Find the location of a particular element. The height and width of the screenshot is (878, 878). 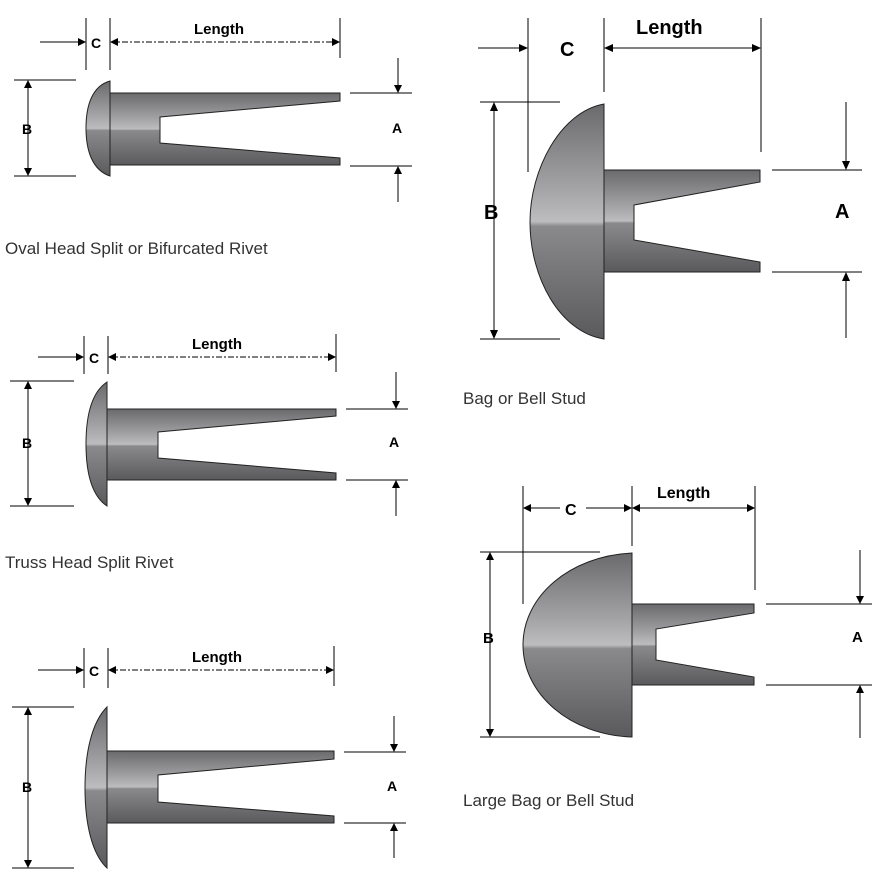

caption-truss-head: Truss Head Split Rivet is located at coordinates (89, 562).